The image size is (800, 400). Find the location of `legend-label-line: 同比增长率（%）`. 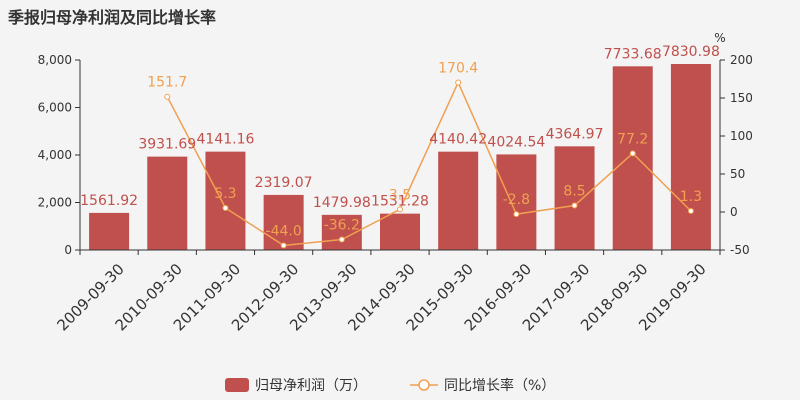

legend-label-line: 同比增长率（%） is located at coordinates (499, 385).